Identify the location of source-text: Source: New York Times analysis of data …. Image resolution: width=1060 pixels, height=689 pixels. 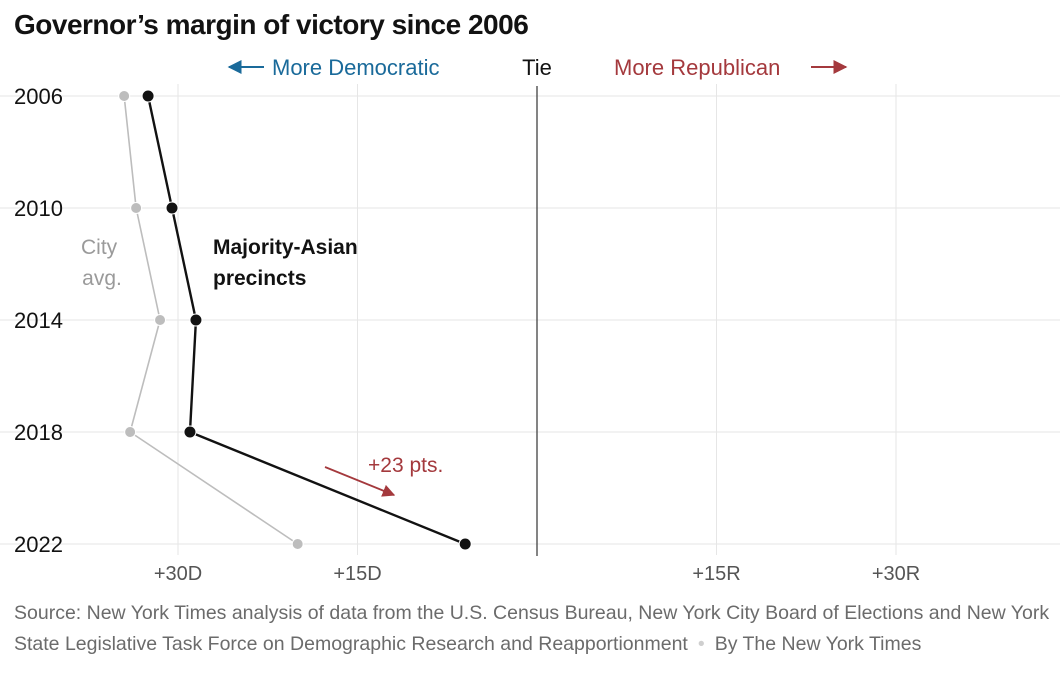
(532, 628).